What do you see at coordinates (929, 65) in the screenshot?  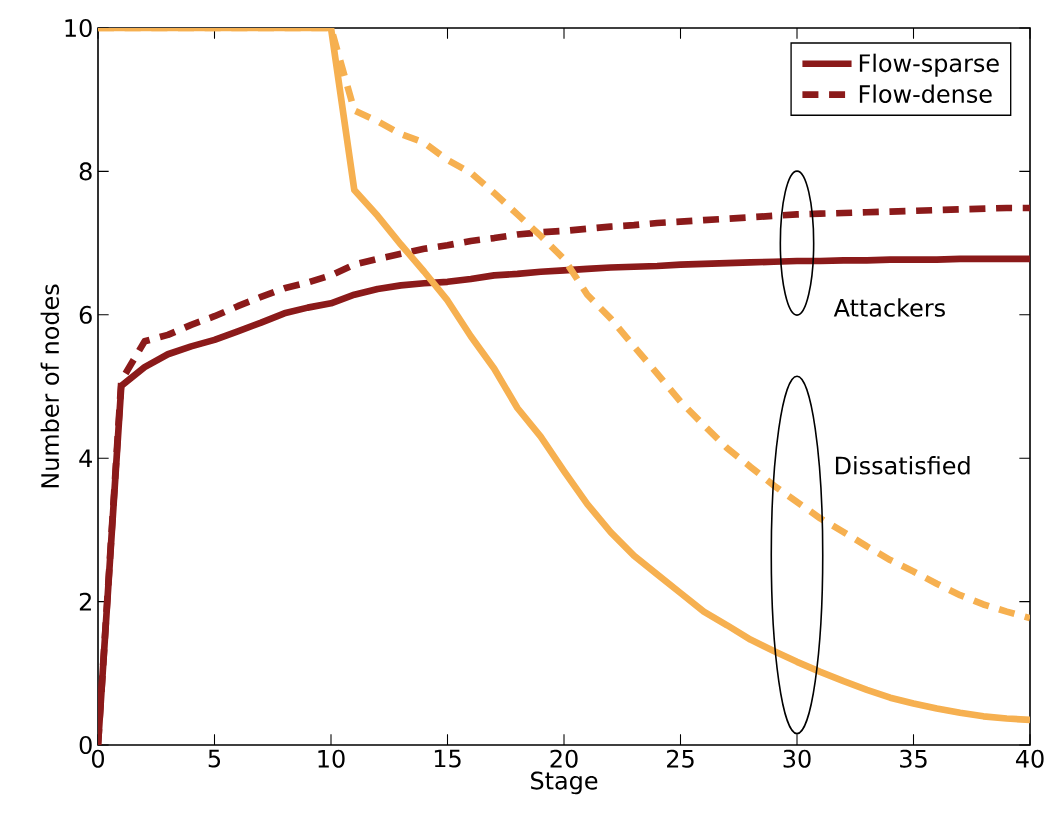 I see `legend-label: Flow-sparse` at bounding box center [929, 65].